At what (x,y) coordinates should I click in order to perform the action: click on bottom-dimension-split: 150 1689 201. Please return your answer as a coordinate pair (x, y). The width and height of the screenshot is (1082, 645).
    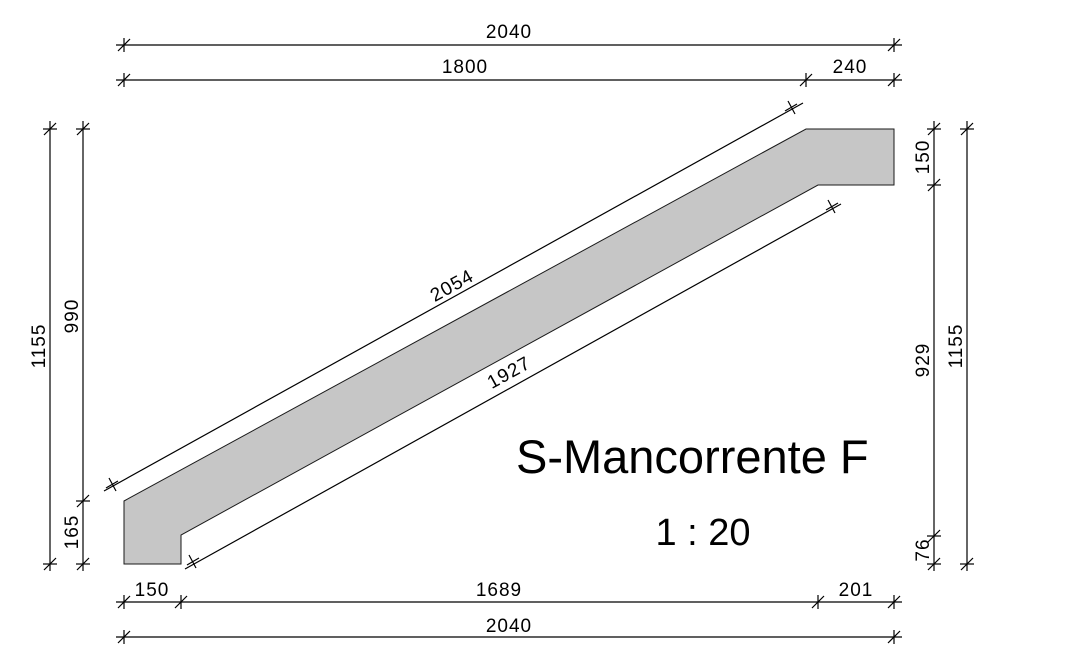
    Looking at the image, I should click on (509, 594).